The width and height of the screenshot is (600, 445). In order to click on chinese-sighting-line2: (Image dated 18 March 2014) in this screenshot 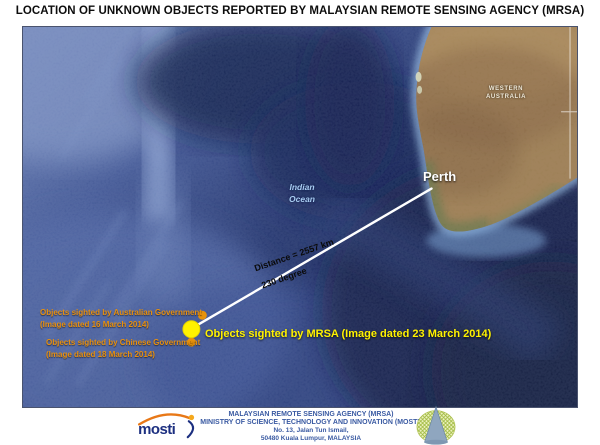, I will do `click(100, 354)`.